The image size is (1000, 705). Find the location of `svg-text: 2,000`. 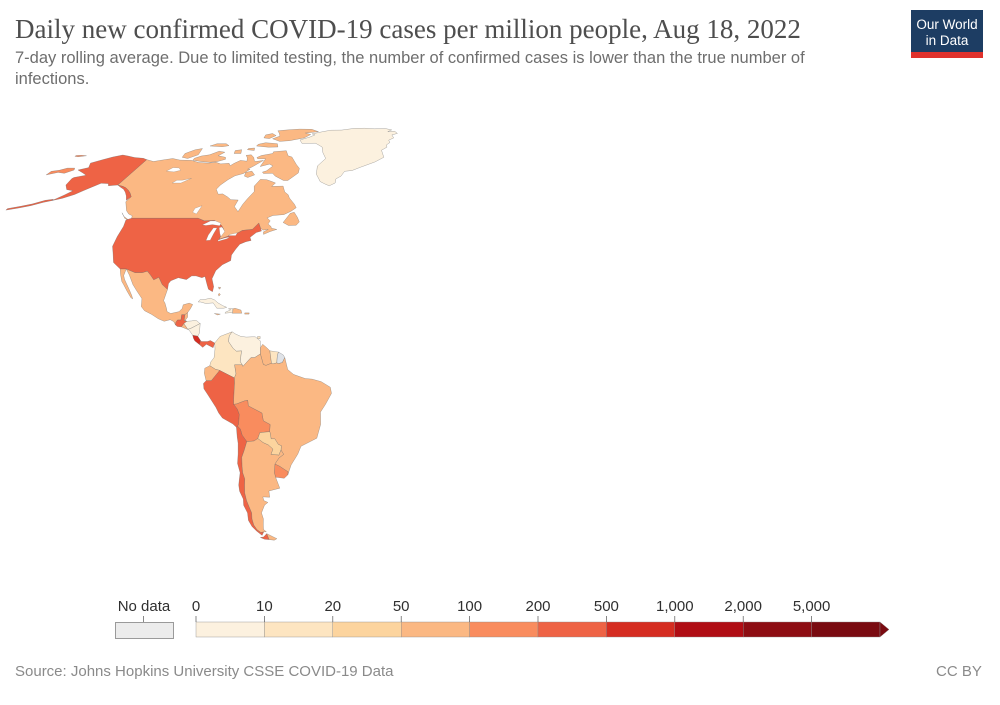

svg-text: 2,000 is located at coordinates (743, 606).